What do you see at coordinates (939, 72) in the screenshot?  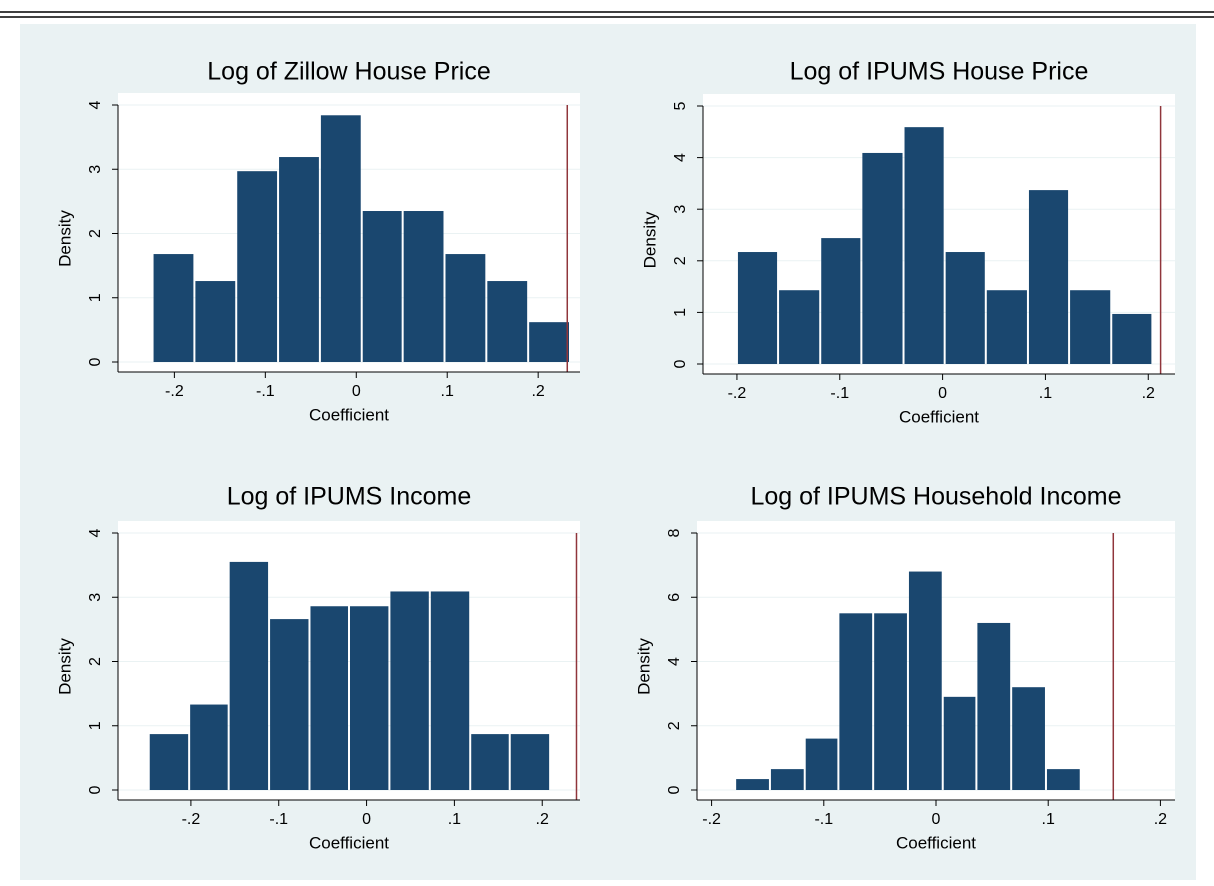 I see `chart-title: Log of IPUMS House Price` at bounding box center [939, 72].